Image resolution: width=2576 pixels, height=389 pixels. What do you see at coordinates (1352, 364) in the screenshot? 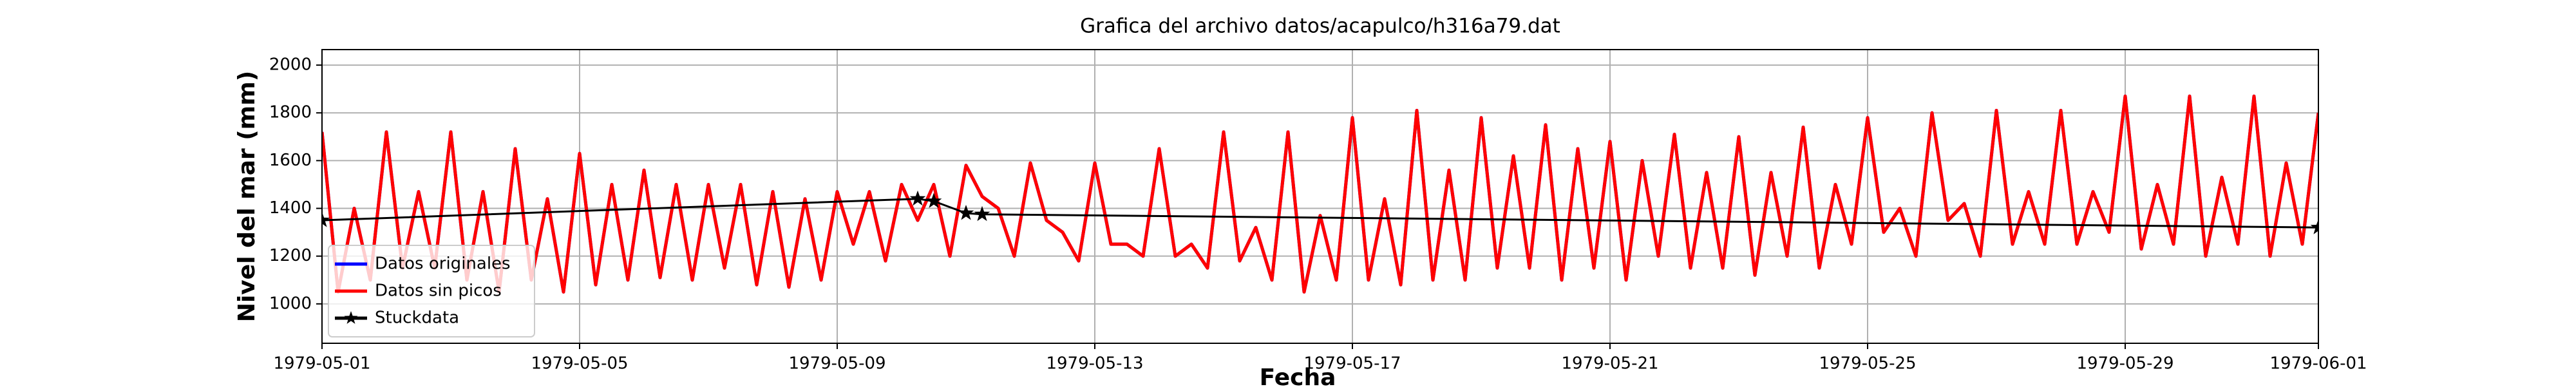
I see `x-tick-label: 1979-05-17` at bounding box center [1352, 364].